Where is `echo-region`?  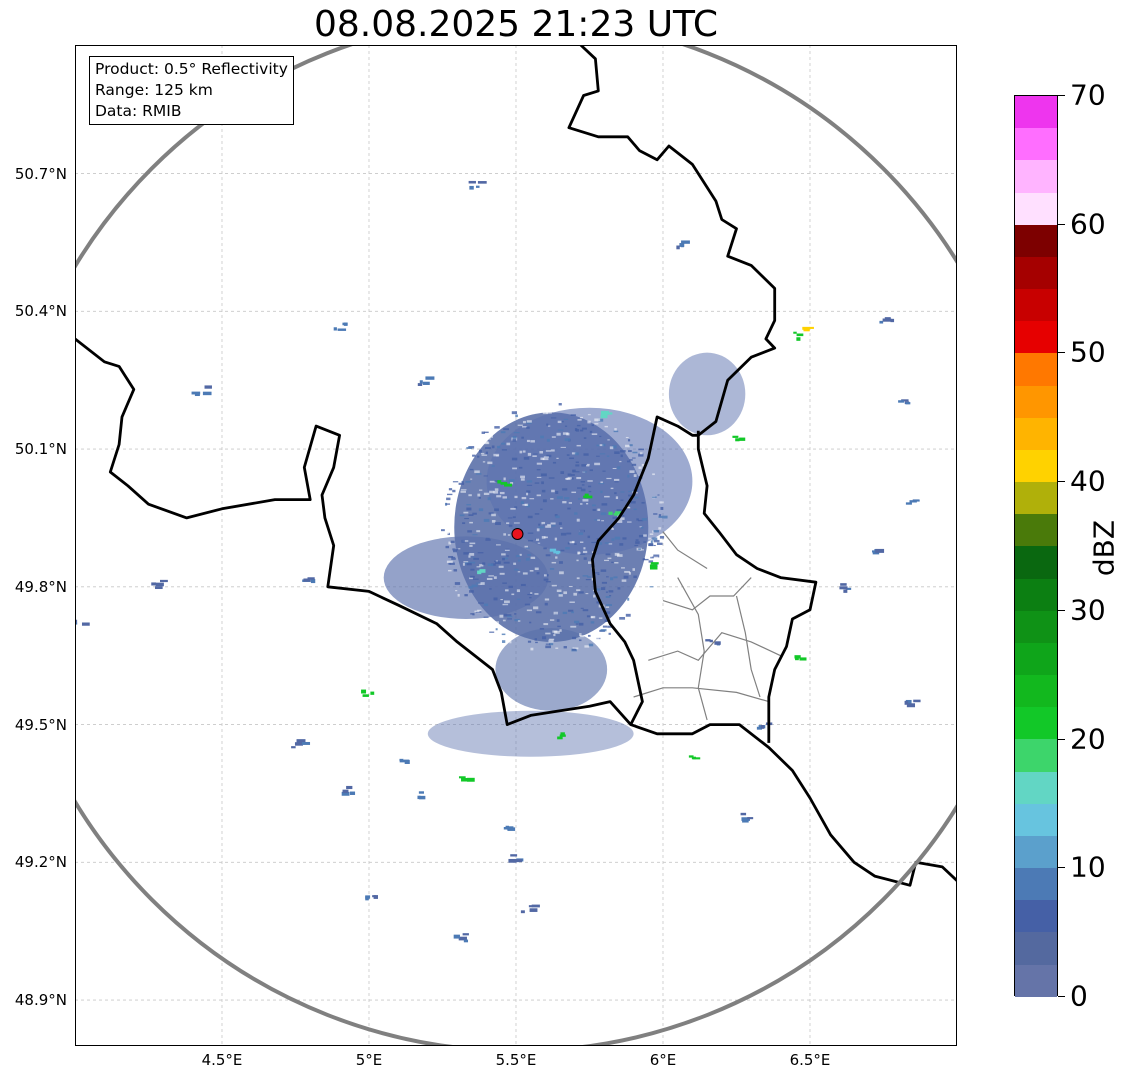
echo-region is located at coordinates (466, 577).